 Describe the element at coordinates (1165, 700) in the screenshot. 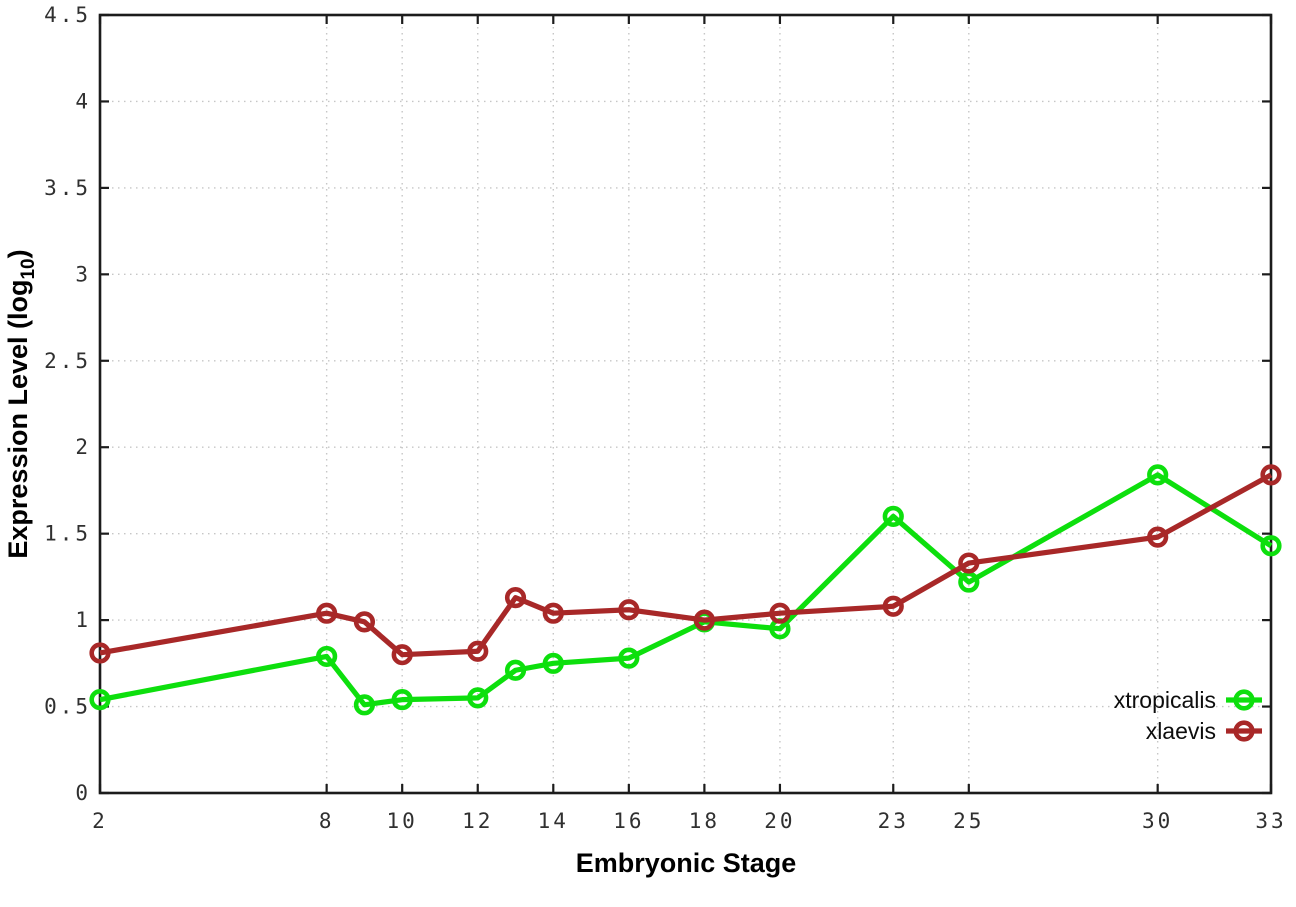

I see `legend-label-xtropicalis: xtropicalis` at that location.